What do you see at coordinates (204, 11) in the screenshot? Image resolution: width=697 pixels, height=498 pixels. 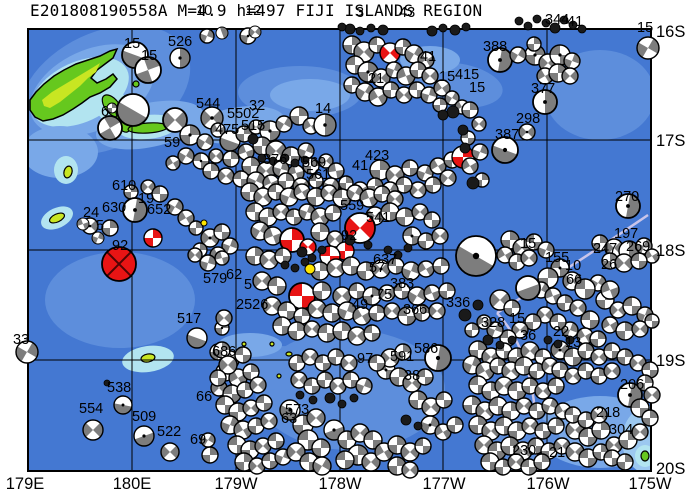 I see `depth-label: 10` at bounding box center [204, 11].